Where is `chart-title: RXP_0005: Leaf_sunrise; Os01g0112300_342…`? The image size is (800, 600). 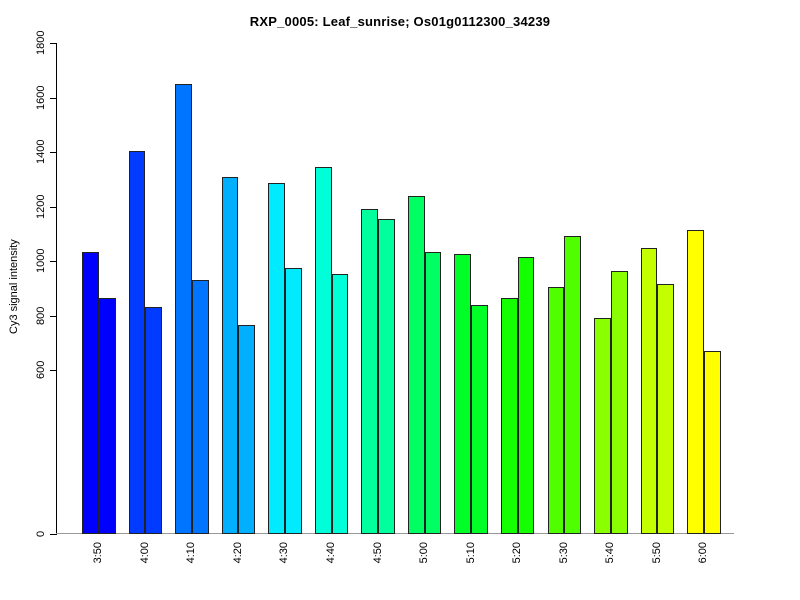
chart-title: RXP_0005: Leaf_sunrise; Os01g0112300_342… is located at coordinates (400, 21).